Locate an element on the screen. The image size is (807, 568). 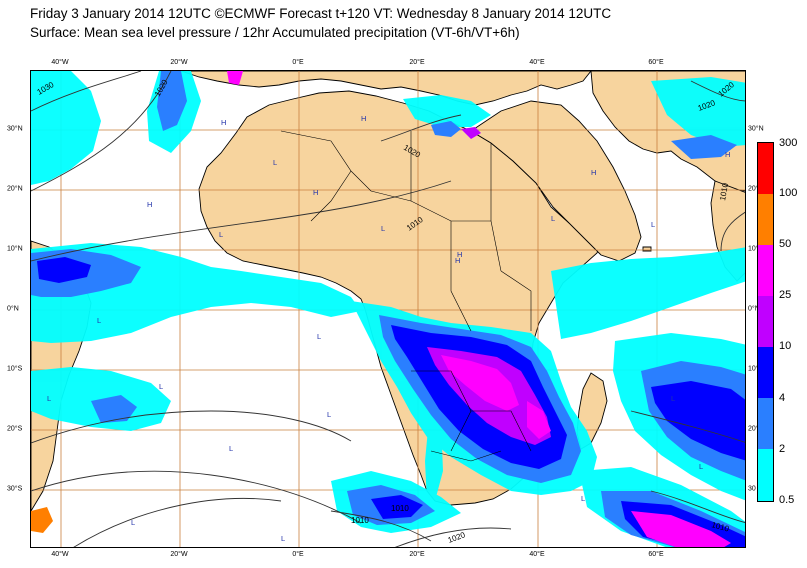
legend-label: 100 is located at coordinates (788, 193).